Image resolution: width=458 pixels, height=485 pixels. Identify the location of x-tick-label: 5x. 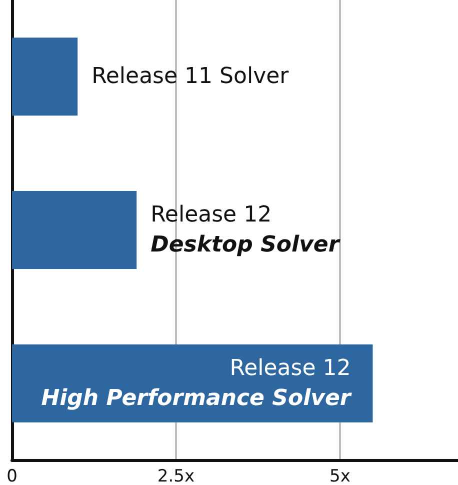
(339, 475).